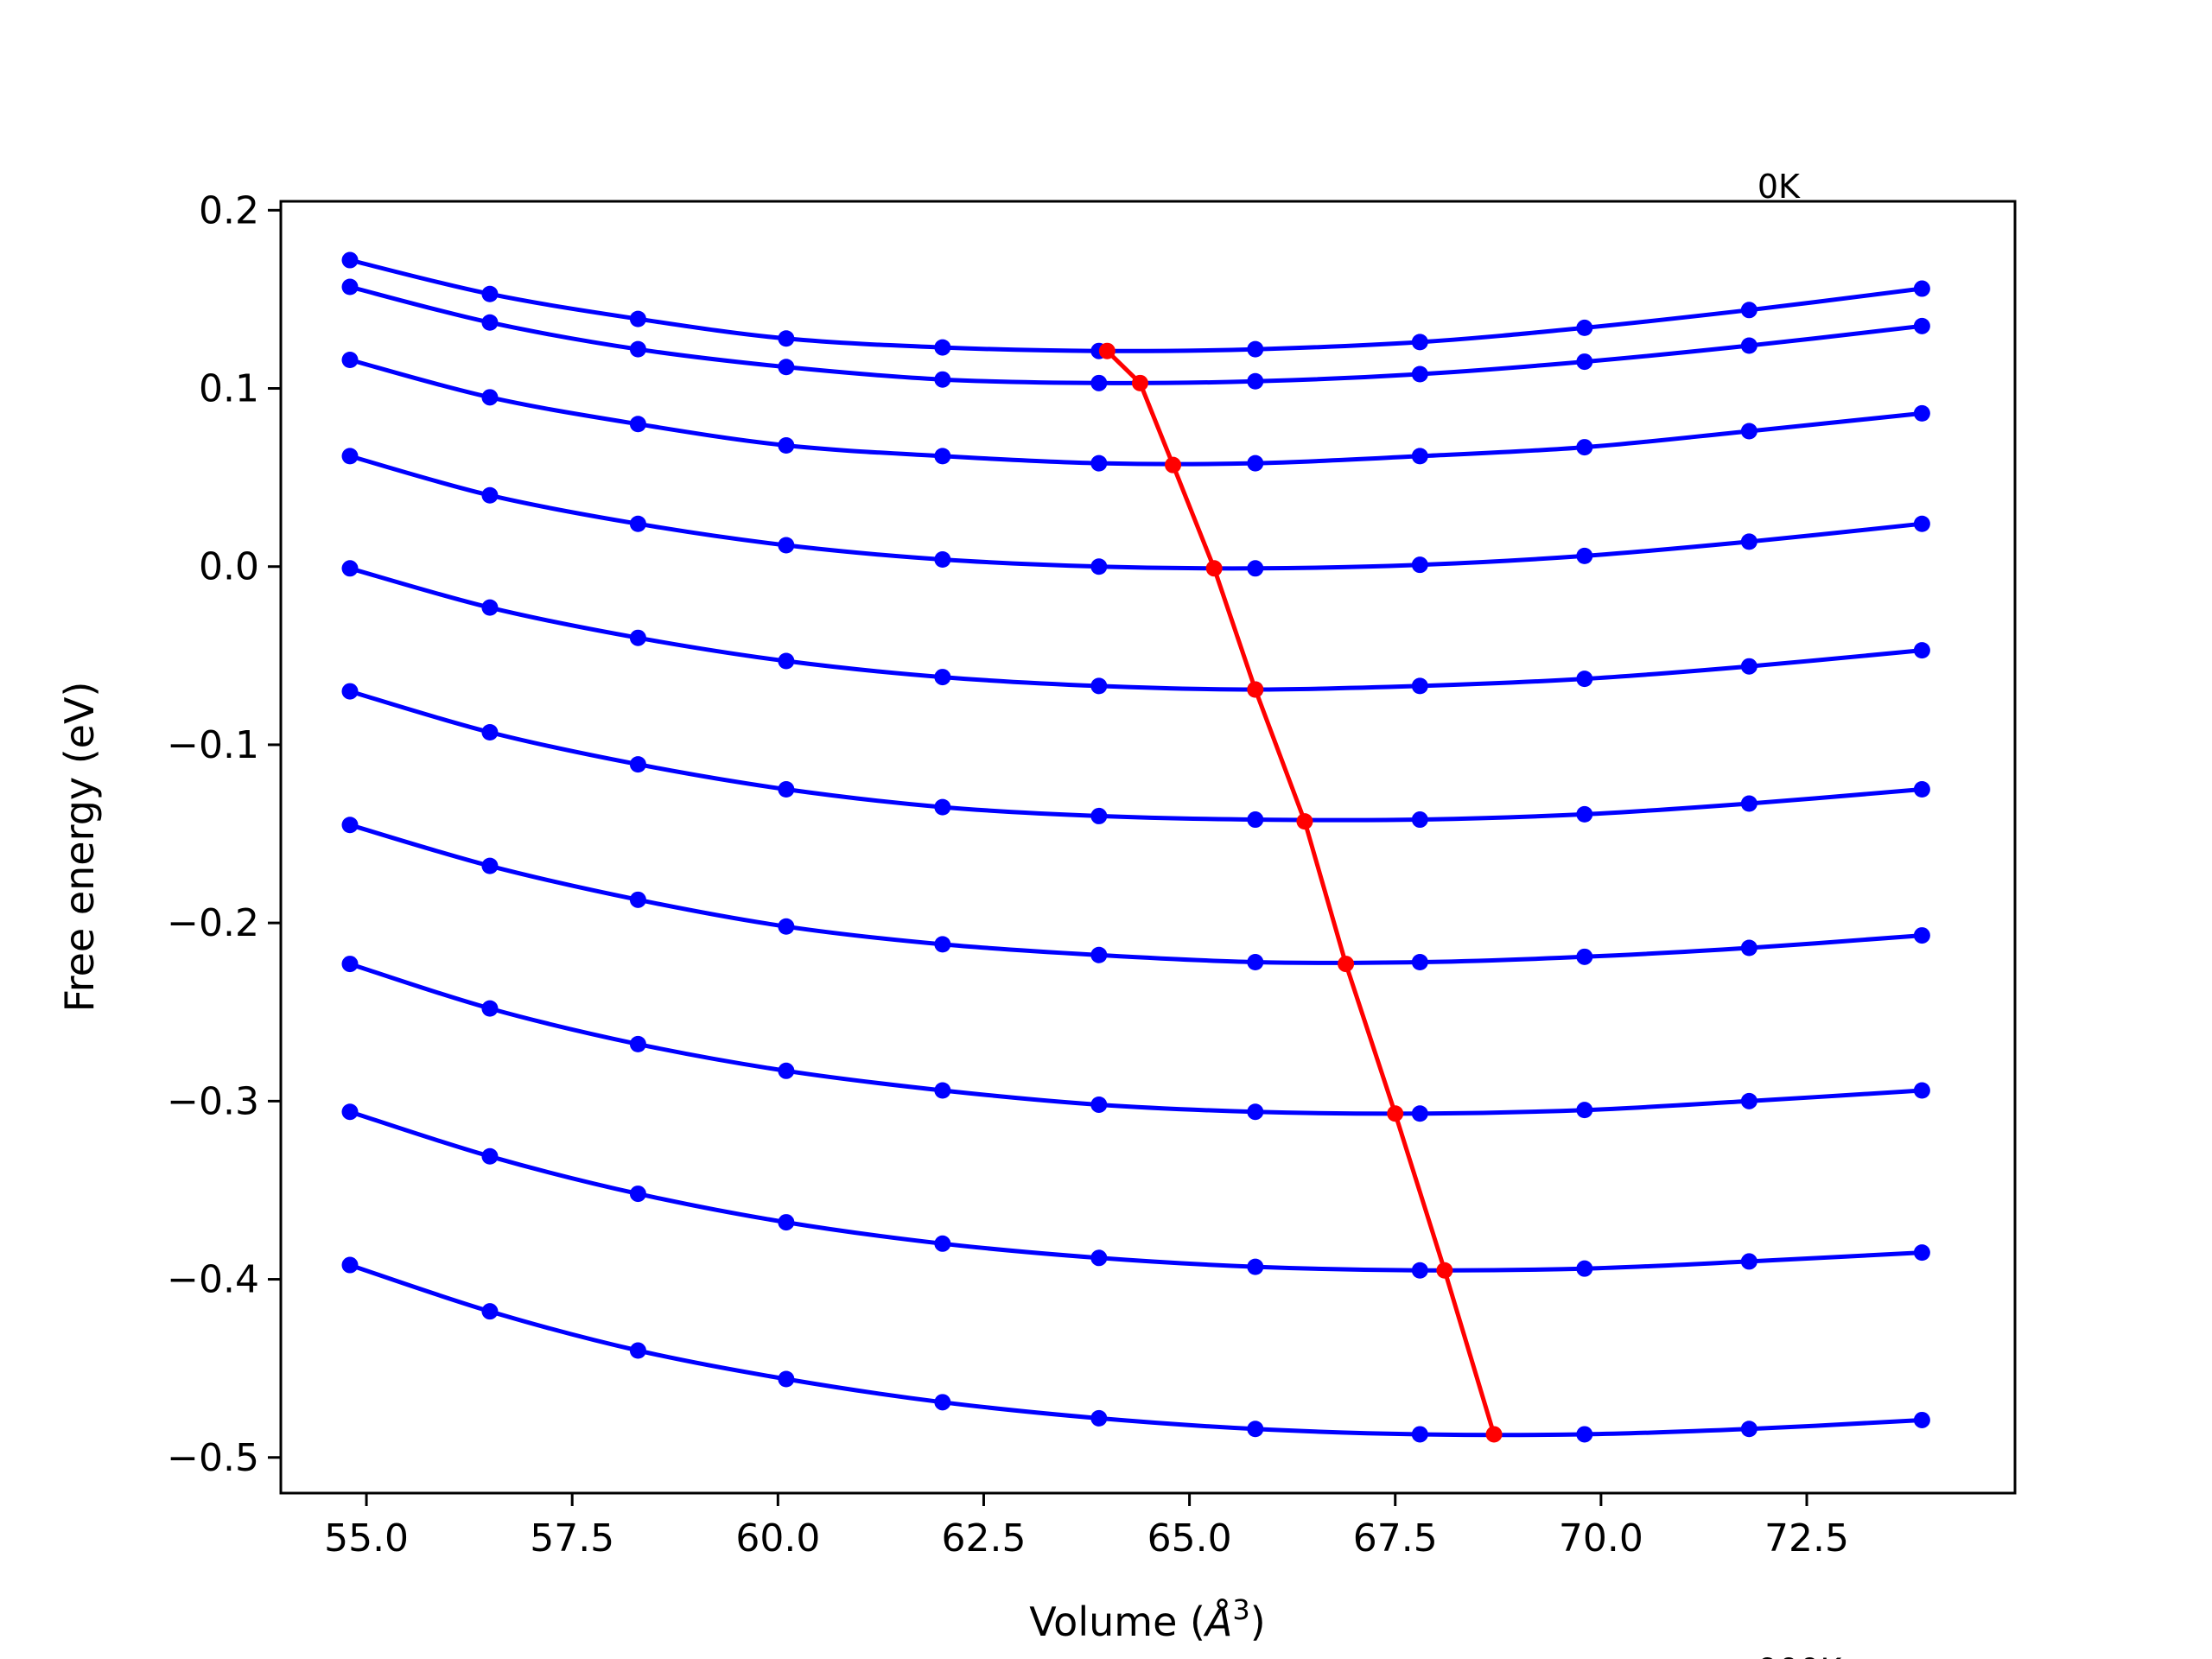 This screenshot has height=1659, width=2212. What do you see at coordinates (229, 210) in the screenshot?
I see `y-tick-label: 0.2` at bounding box center [229, 210].